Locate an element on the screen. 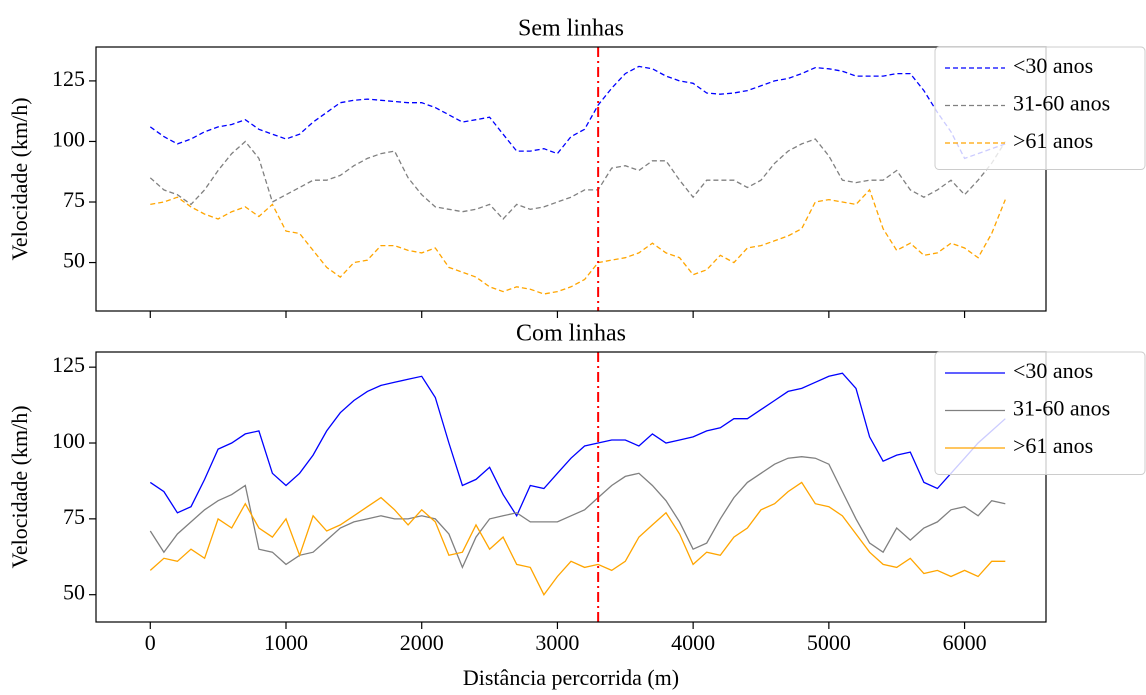  x-tick-label: 5000 is located at coordinates (829, 642).